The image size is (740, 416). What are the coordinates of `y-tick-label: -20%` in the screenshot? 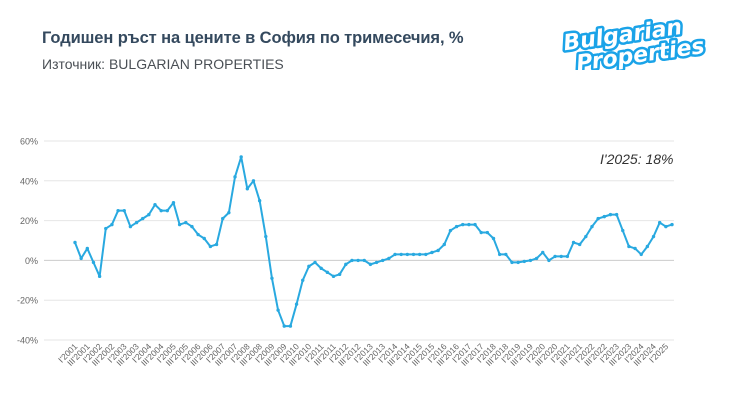 It's located at (27, 301).